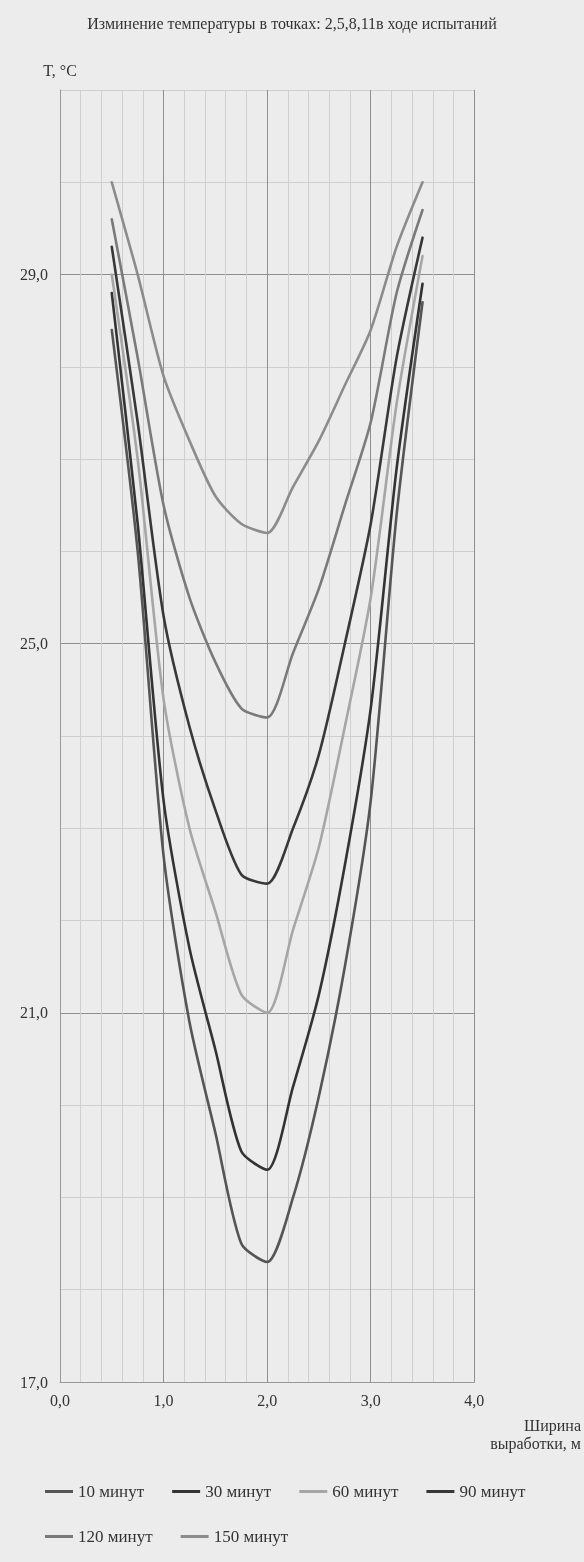 The image size is (584, 1562). What do you see at coordinates (60, 70) in the screenshot?
I see `y-axis-title: T, °C` at bounding box center [60, 70].